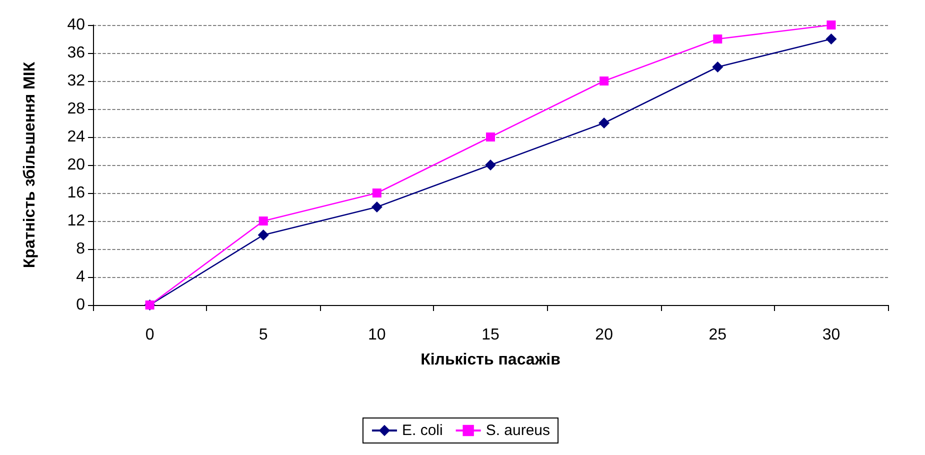  What do you see at coordinates (76, 109) in the screenshot?
I see `y-tick-label: 28` at bounding box center [76, 109].